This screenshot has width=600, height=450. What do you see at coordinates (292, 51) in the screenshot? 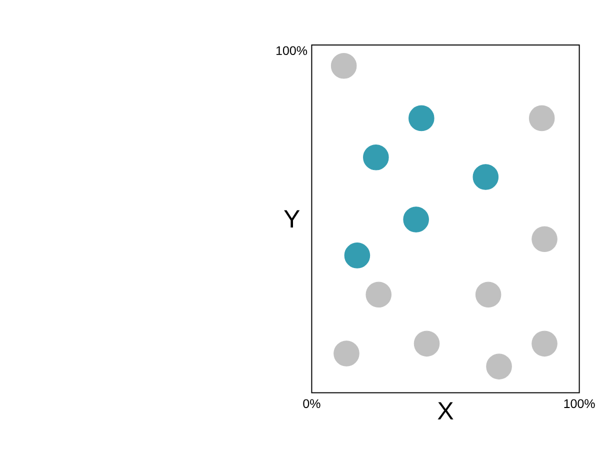
I see `text: 100%` at bounding box center [292, 51].